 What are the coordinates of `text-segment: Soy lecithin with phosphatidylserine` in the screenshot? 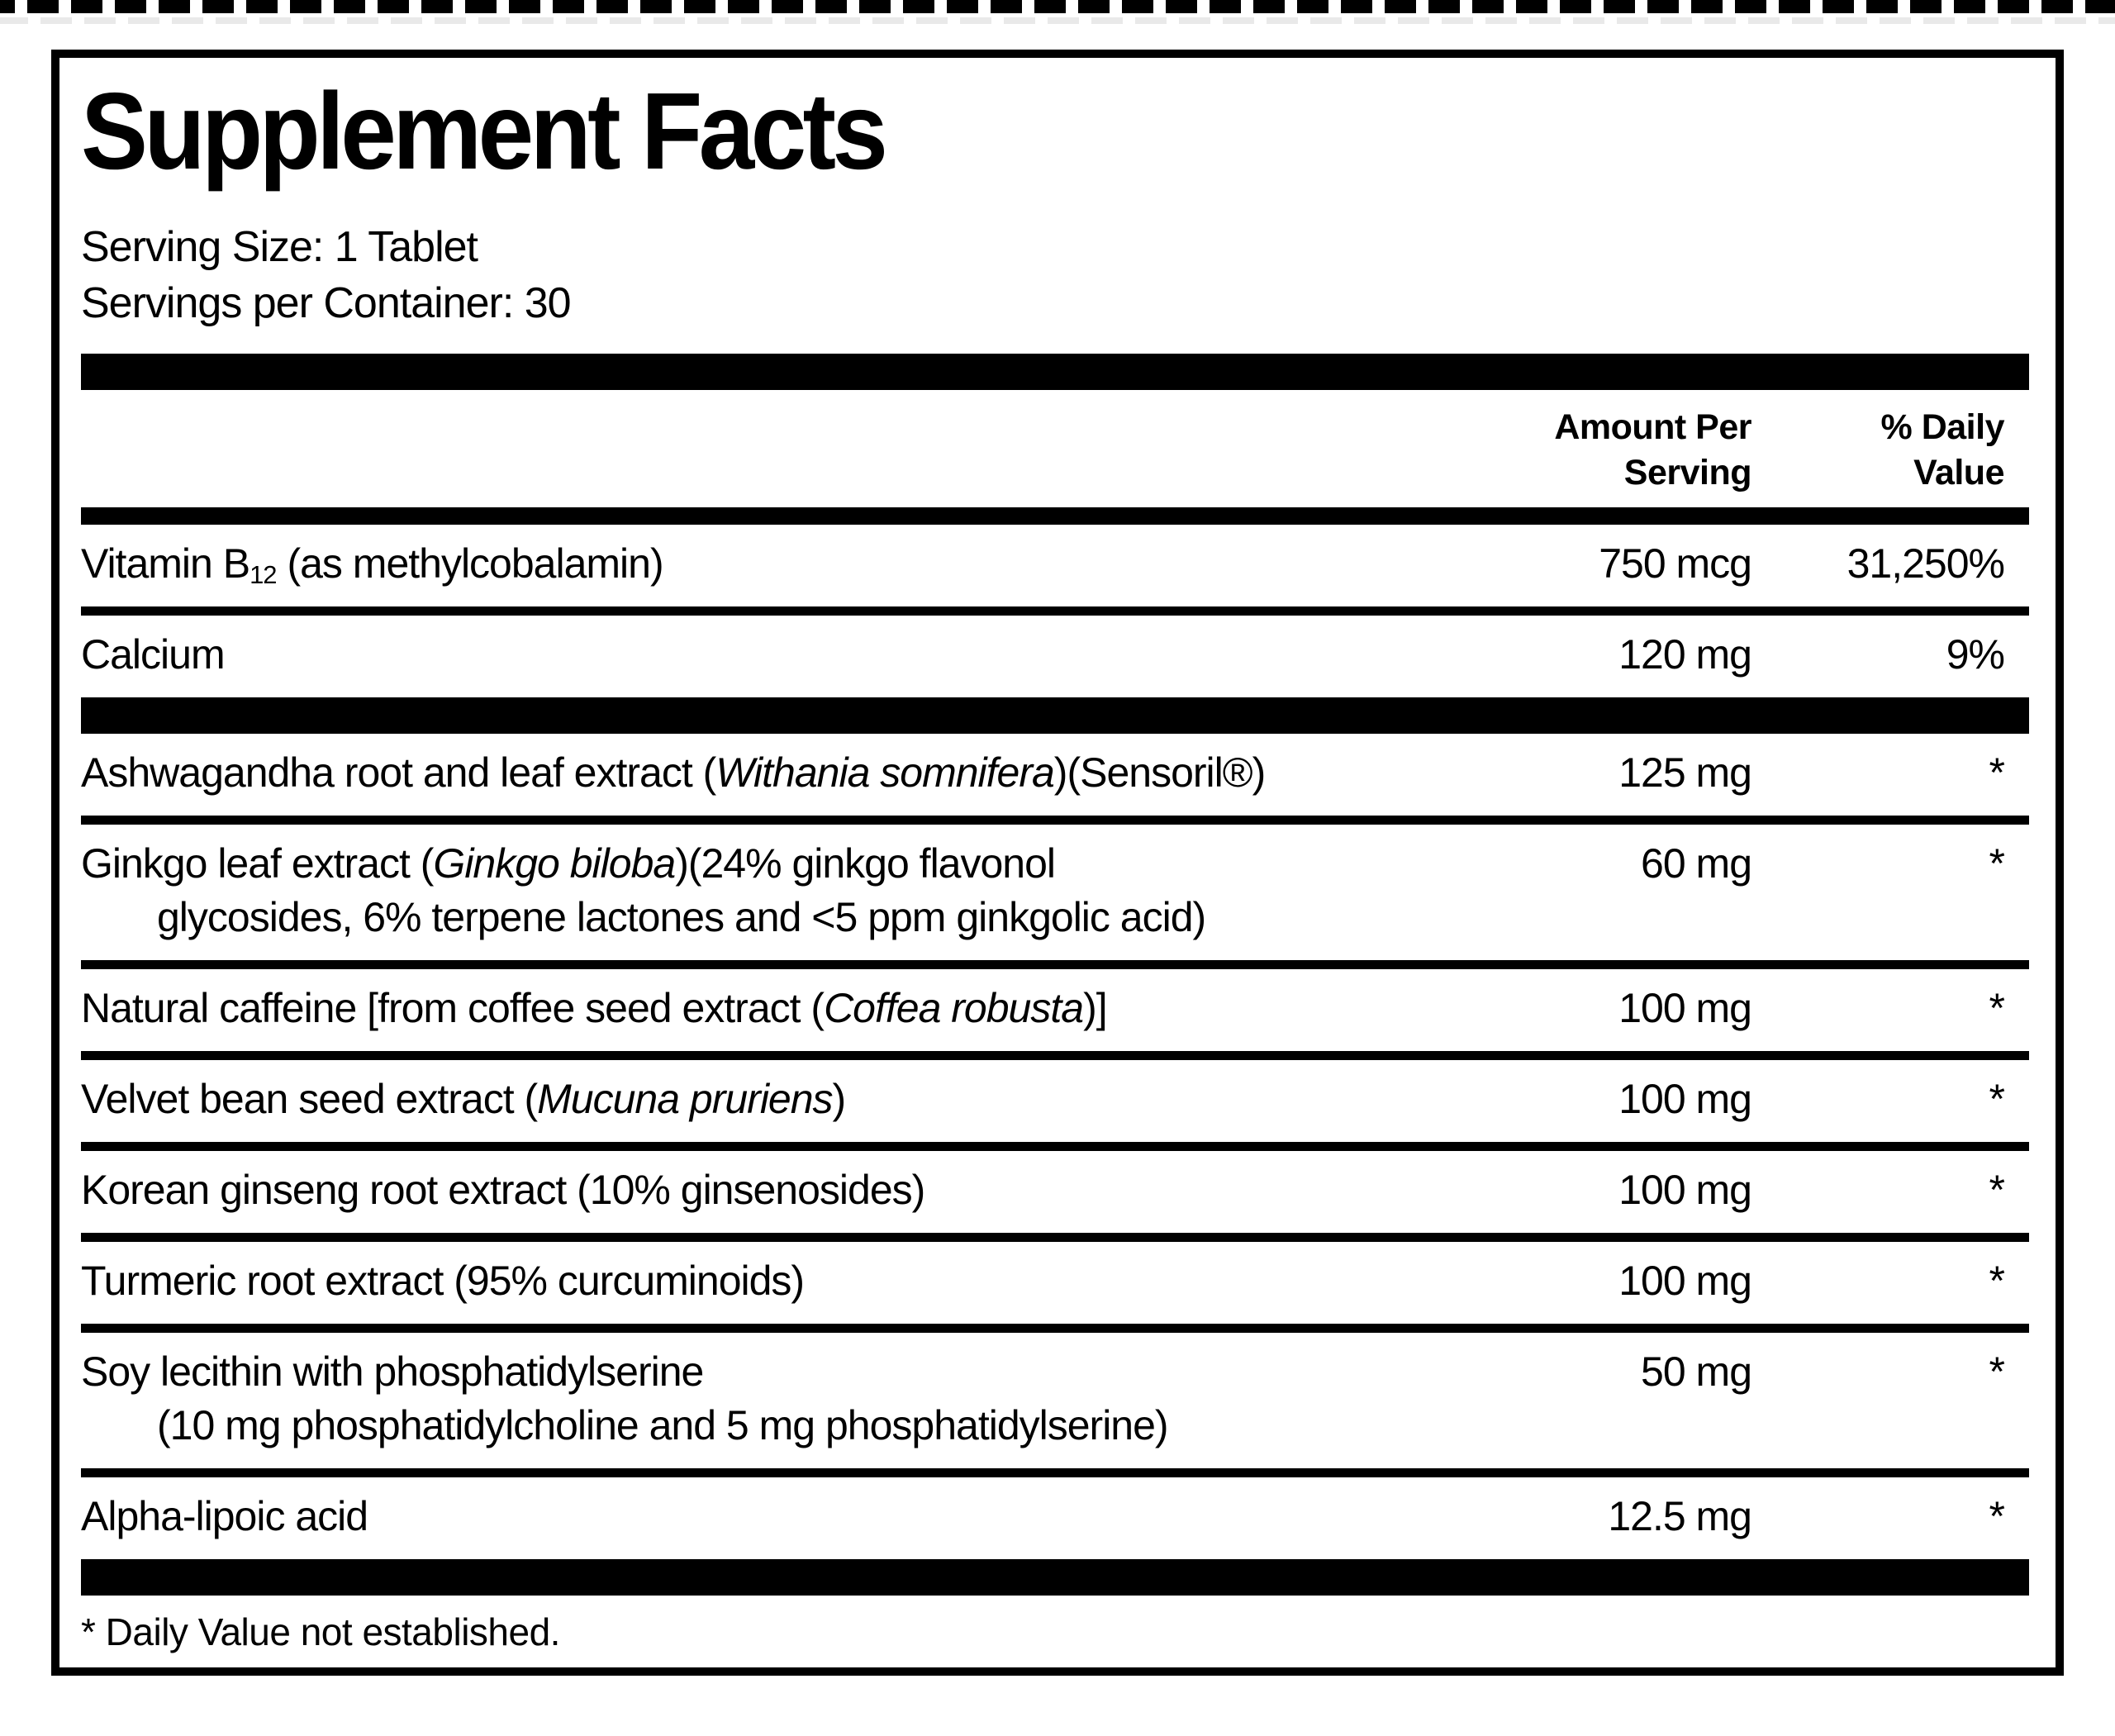 It's located at (392, 1371).